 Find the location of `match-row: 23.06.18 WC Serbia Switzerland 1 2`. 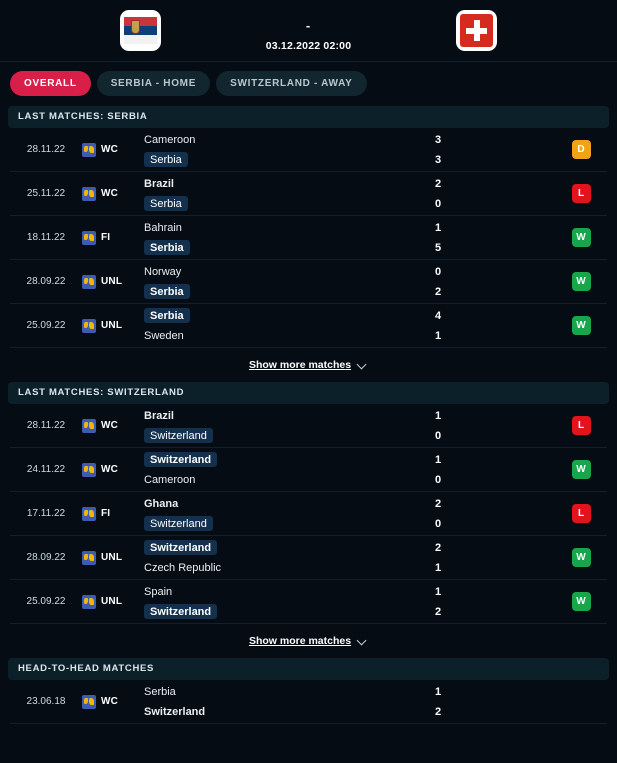

match-row: 23.06.18 WC Serbia Switzerland 1 2 is located at coordinates (308, 702).